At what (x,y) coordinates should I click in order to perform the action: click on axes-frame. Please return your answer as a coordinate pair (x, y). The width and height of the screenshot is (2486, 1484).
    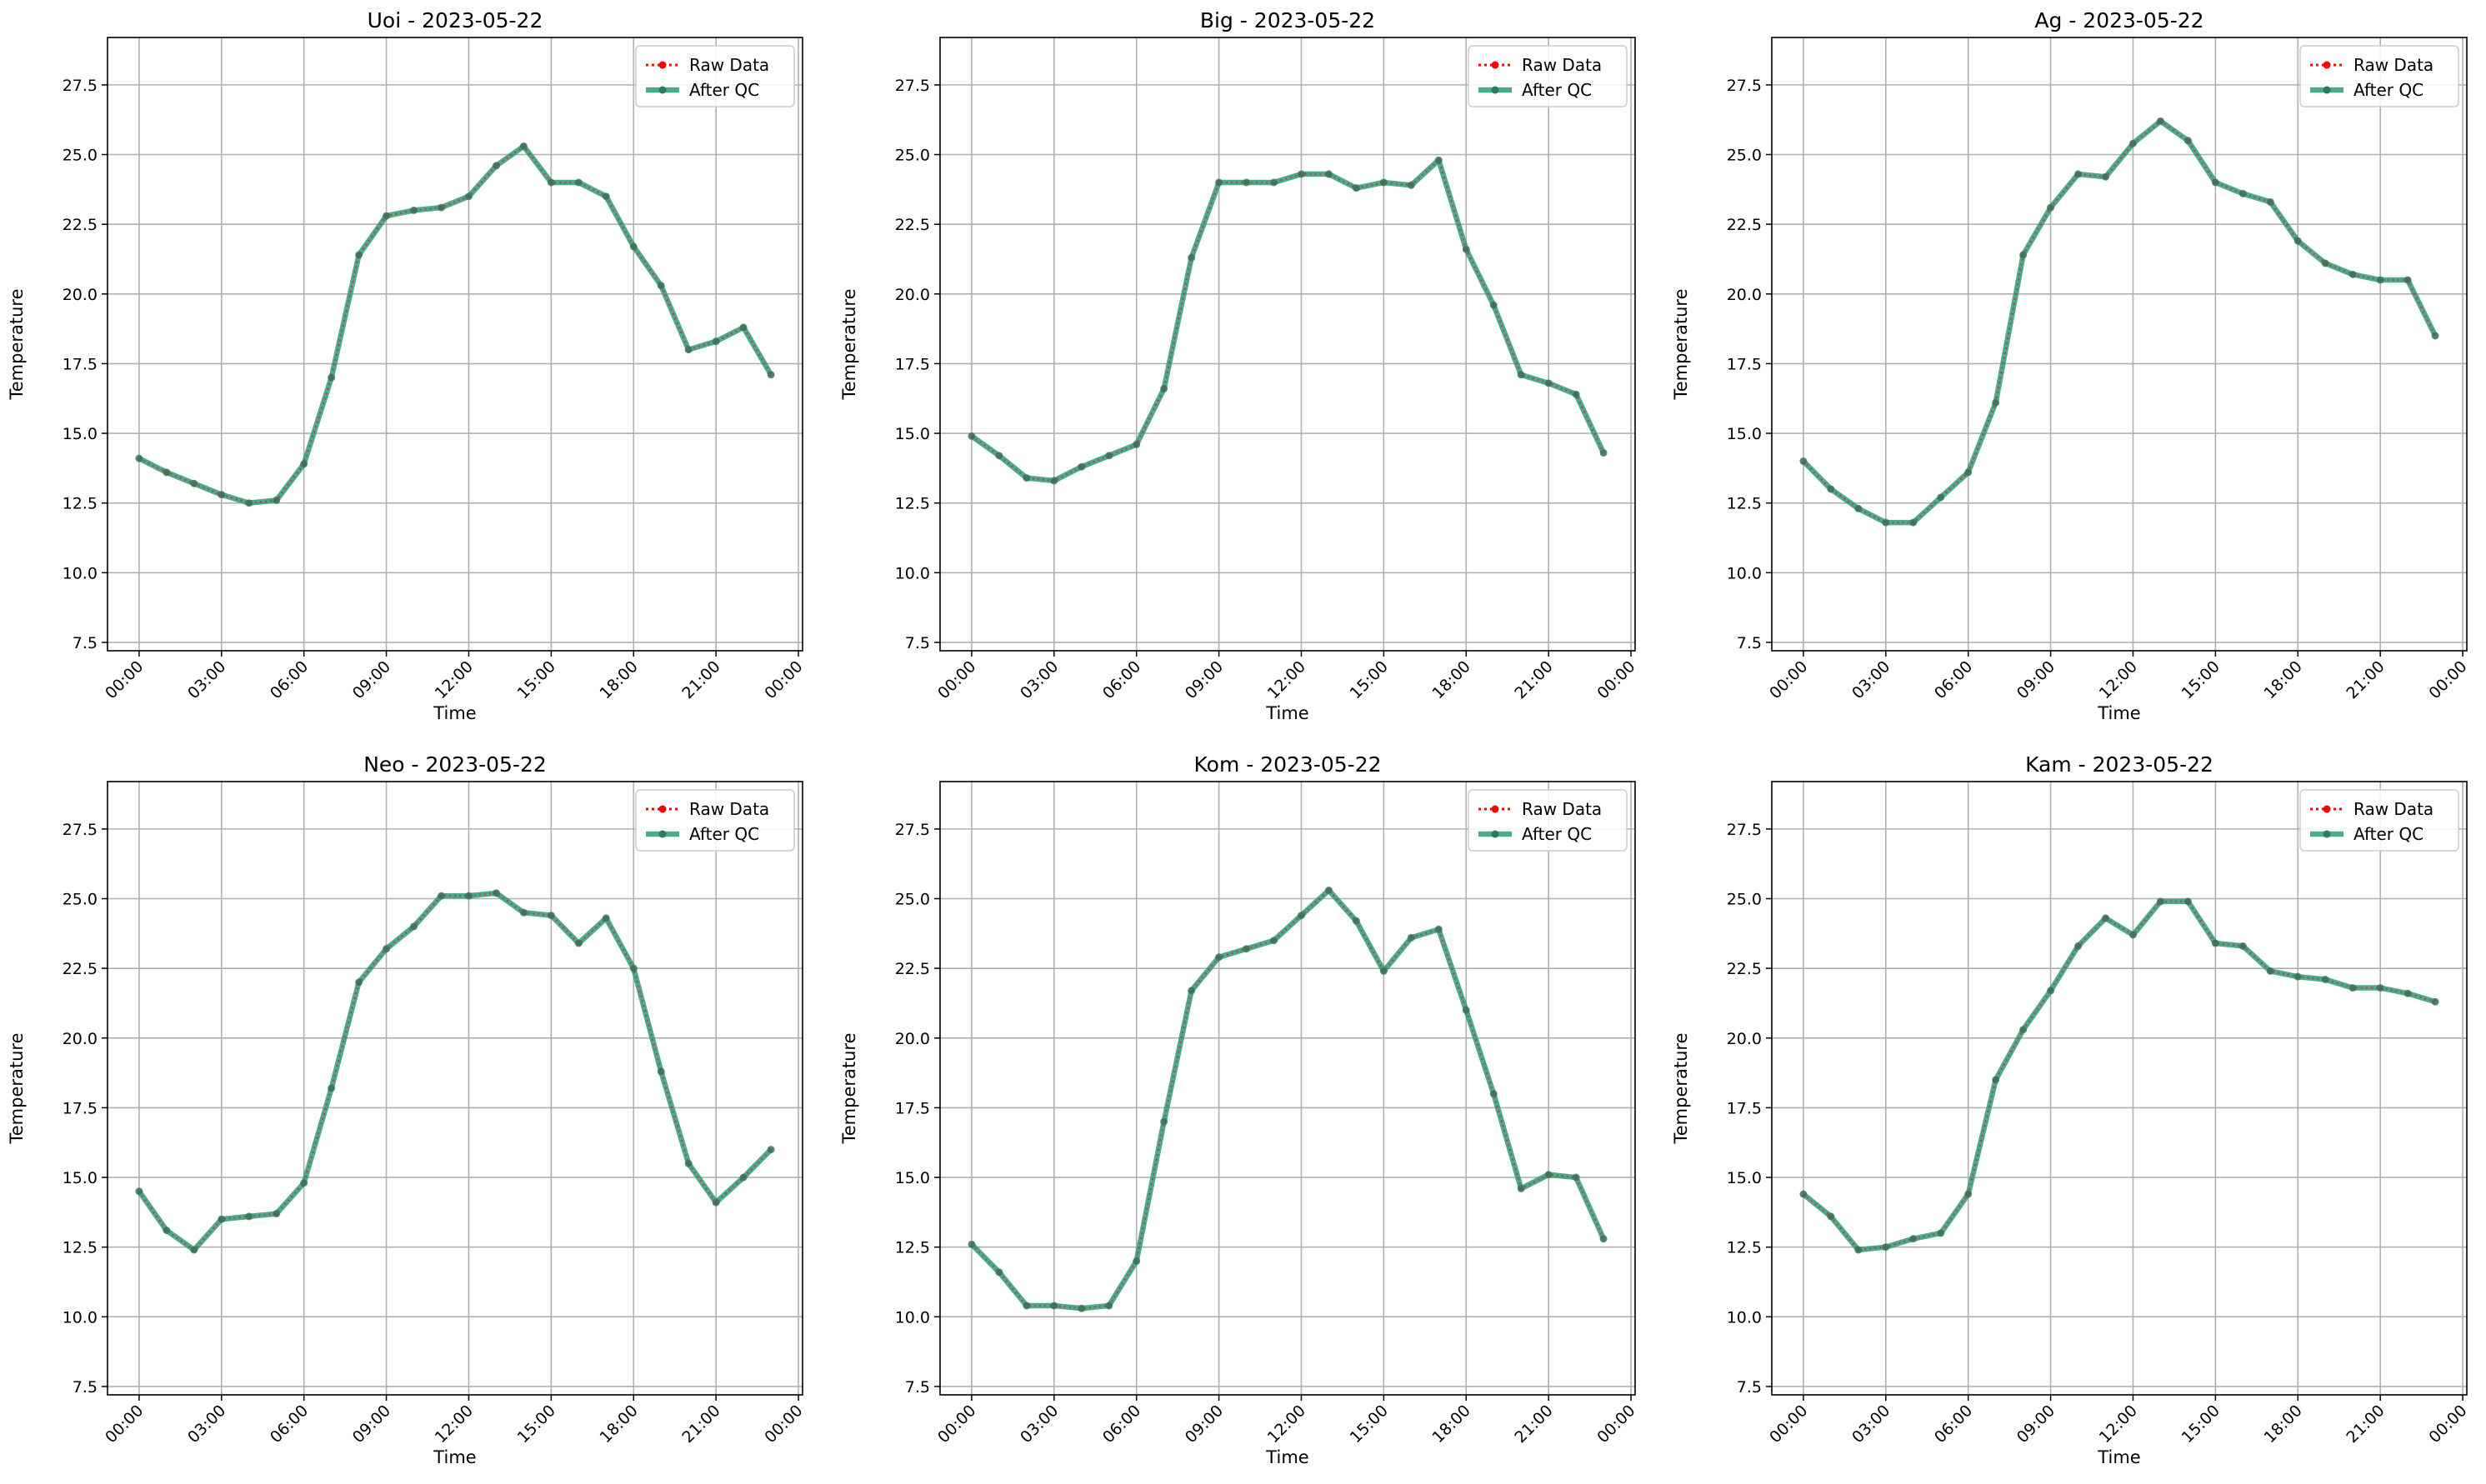
    Looking at the image, I should click on (2119, 344).